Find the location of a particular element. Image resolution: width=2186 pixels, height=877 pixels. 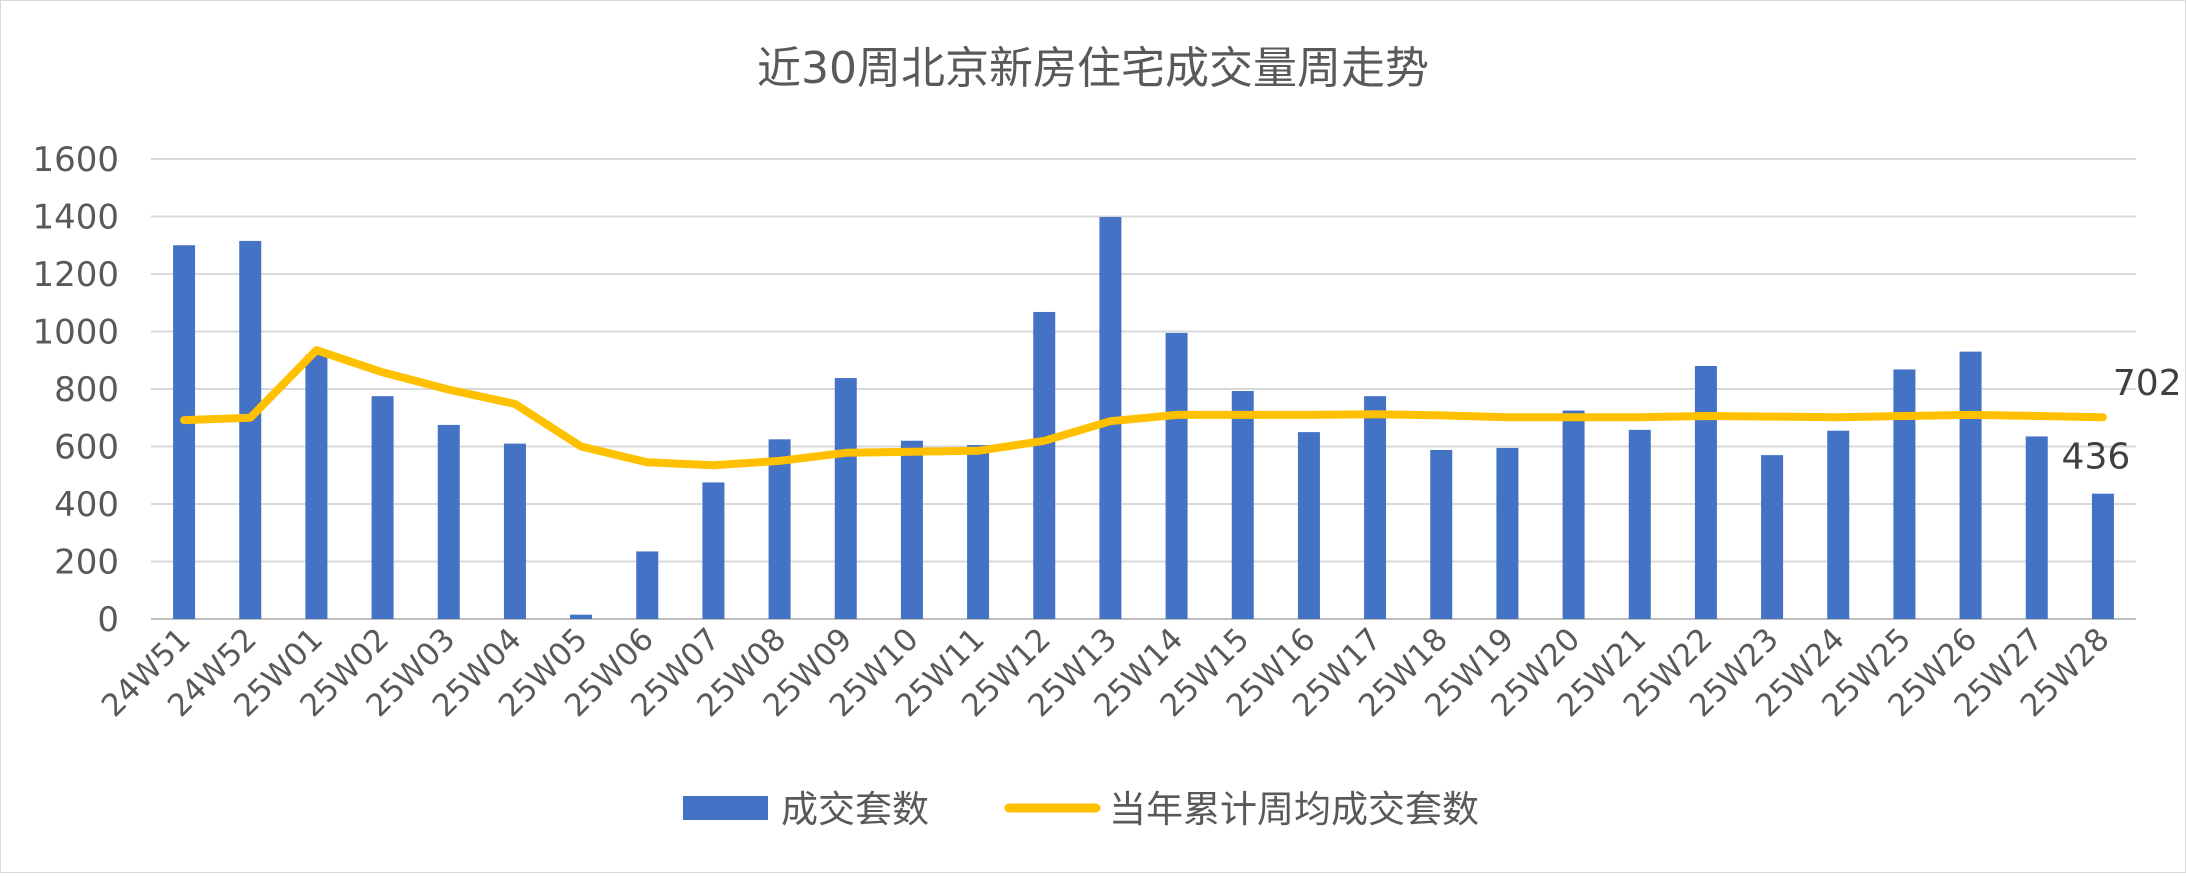

data-labels: 702 436 is located at coordinates (2122, 420).